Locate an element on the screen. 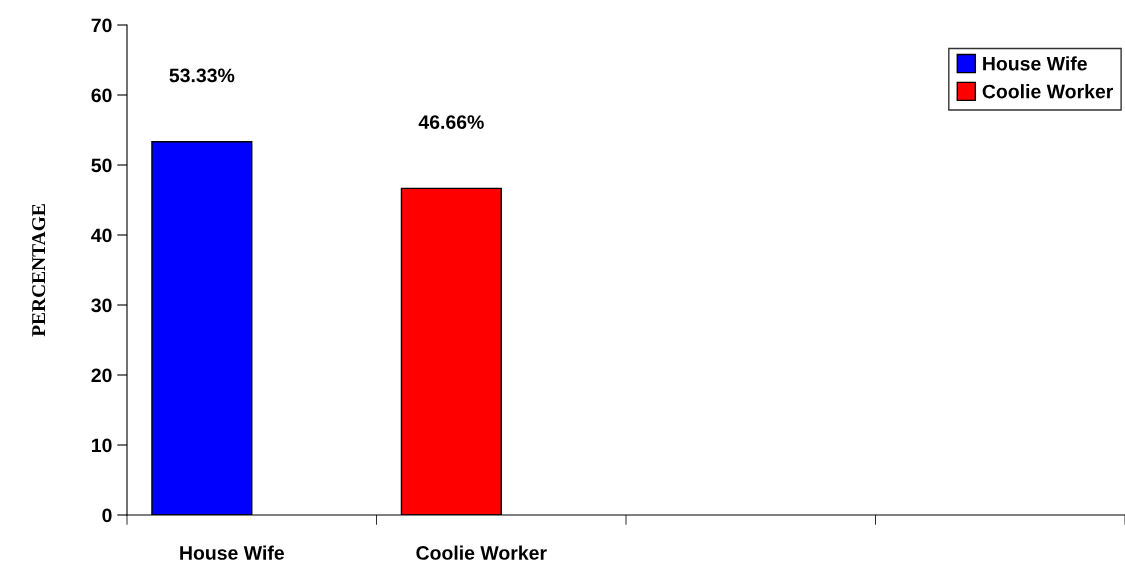 This screenshot has width=1125, height=571. y-tick-label: 40 is located at coordinates (101, 235).